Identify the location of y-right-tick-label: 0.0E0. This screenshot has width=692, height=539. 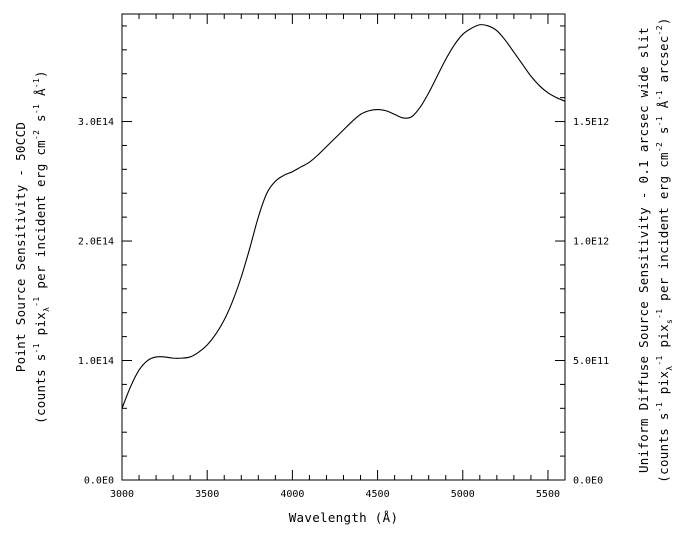
(588, 481).